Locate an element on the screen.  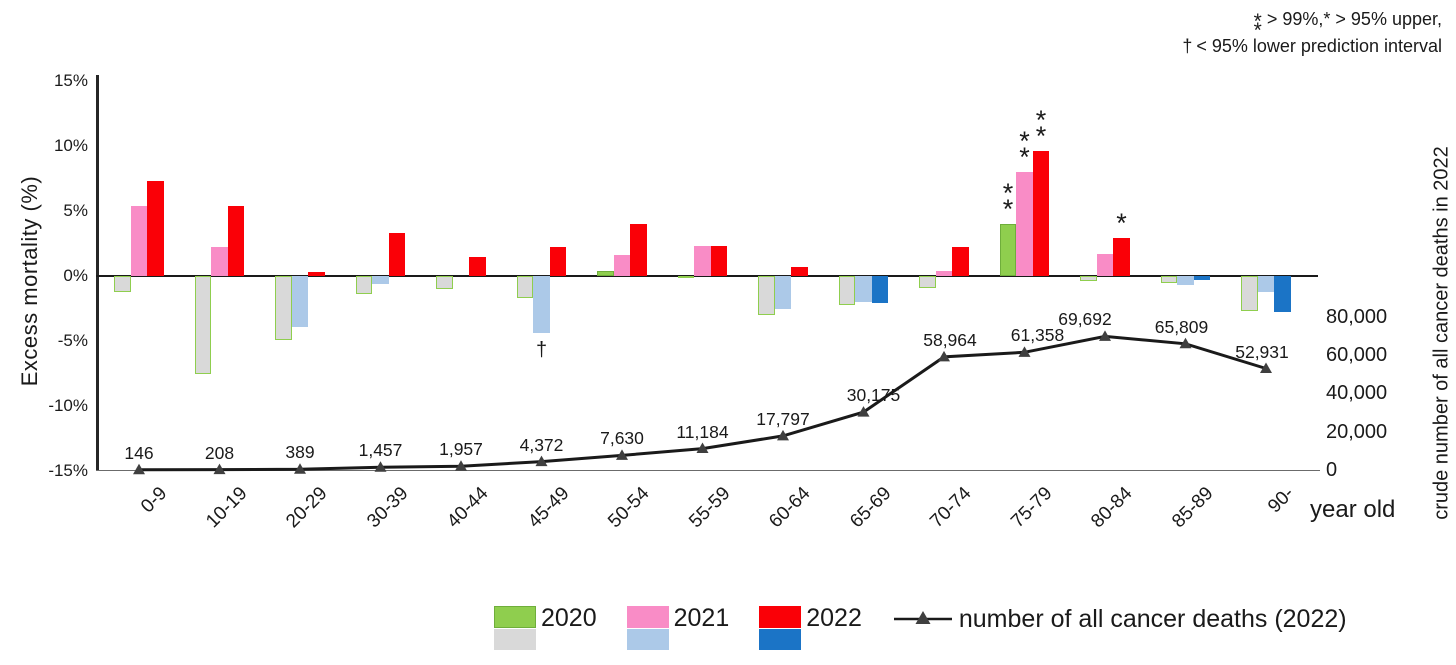
left-axis-tick-15%: 15% is located at coordinates (70, 80).